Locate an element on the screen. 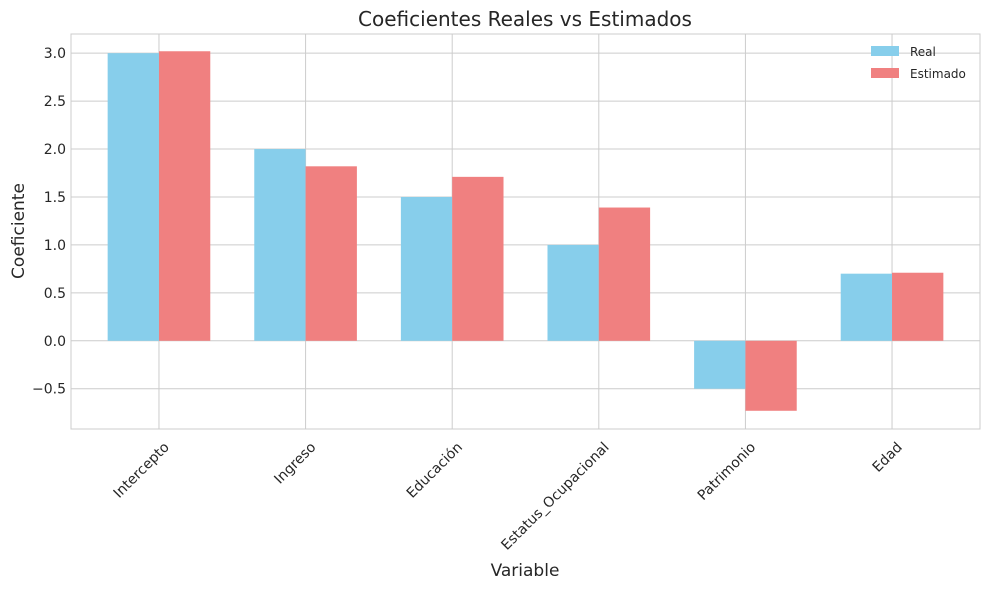 The width and height of the screenshot is (989, 590). bar-estimado-ingreso is located at coordinates (331, 253).